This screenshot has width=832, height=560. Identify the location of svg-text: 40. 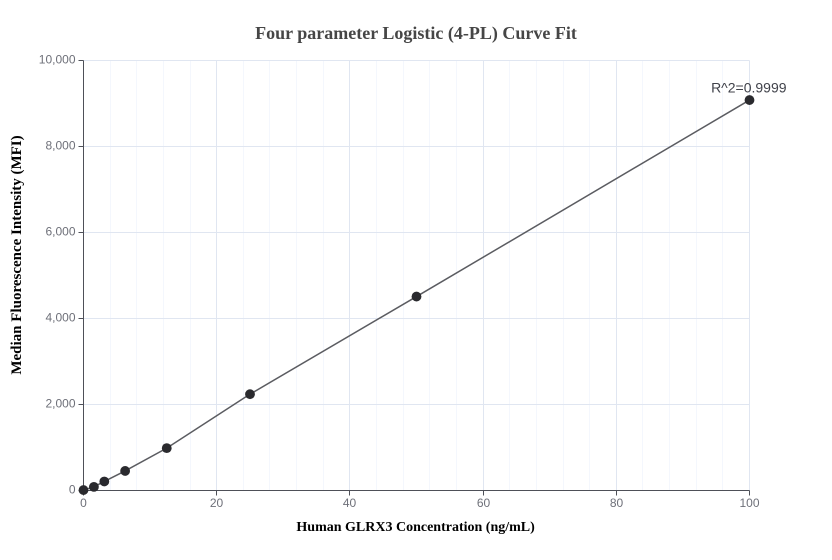
(350, 503).